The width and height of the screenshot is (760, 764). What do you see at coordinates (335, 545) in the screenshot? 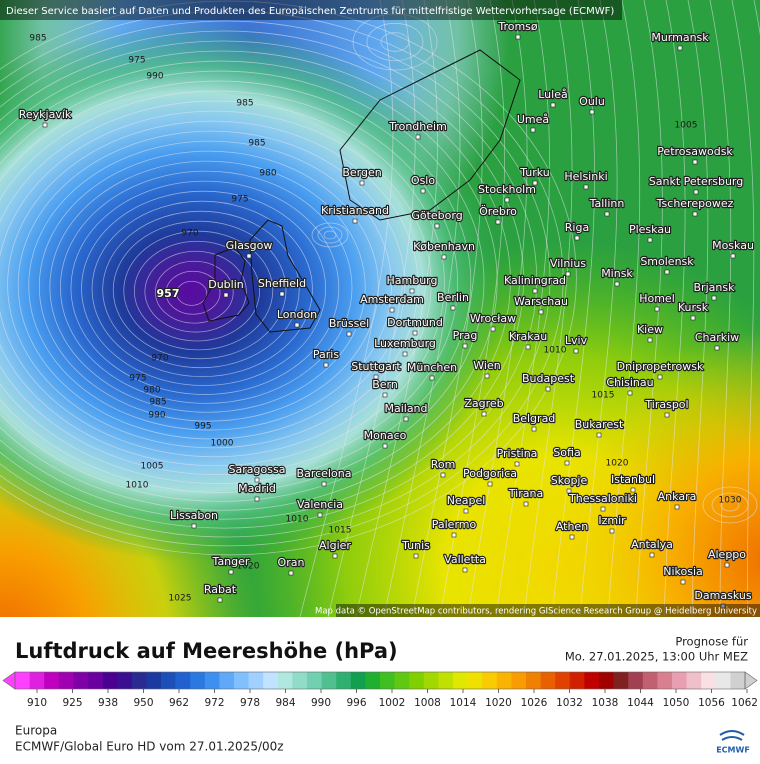
I see `city-label: Algier` at bounding box center [335, 545].